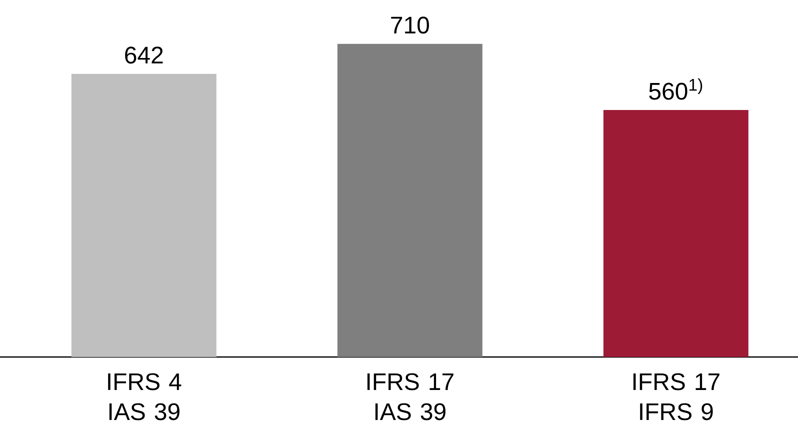  What do you see at coordinates (410, 25) in the screenshot?
I see `data-label: 710` at bounding box center [410, 25].